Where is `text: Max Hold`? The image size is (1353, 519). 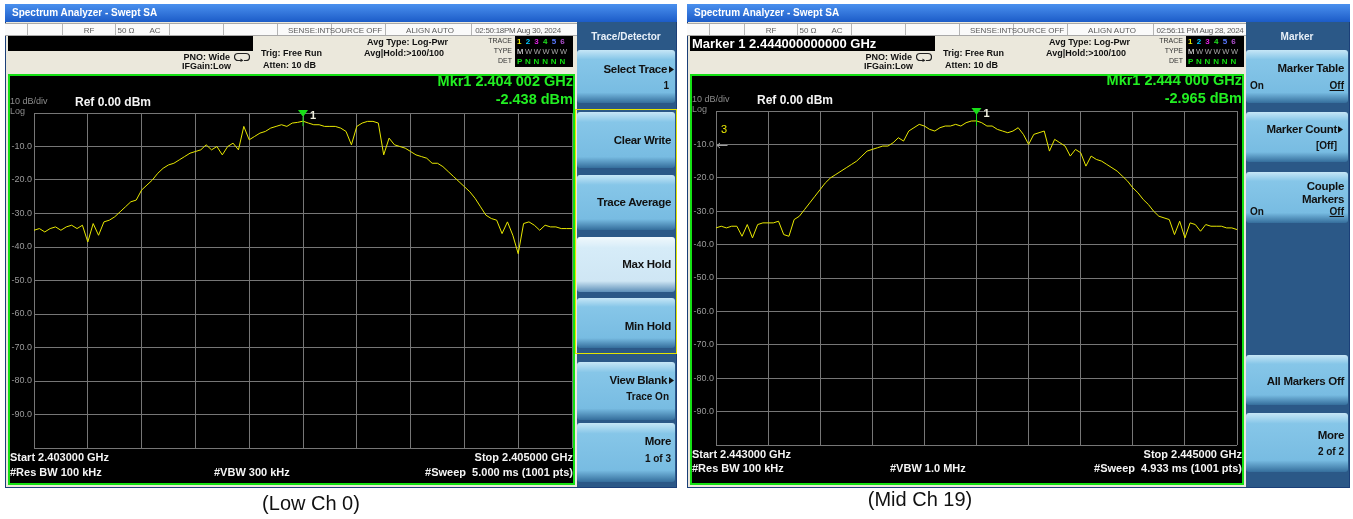 text: Max Hold is located at coordinates (646, 264).